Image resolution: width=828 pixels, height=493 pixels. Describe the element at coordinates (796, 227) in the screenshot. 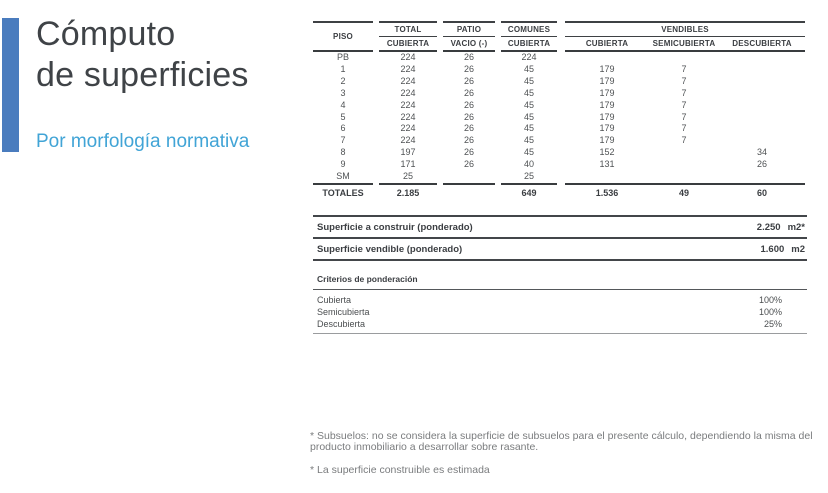

I see `summary-unit: m2*` at that location.